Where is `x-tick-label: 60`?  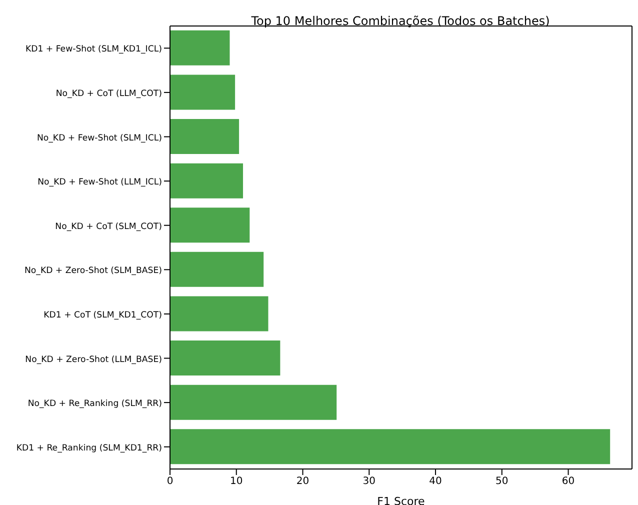
x-tick-label: 60 is located at coordinates (568, 482).